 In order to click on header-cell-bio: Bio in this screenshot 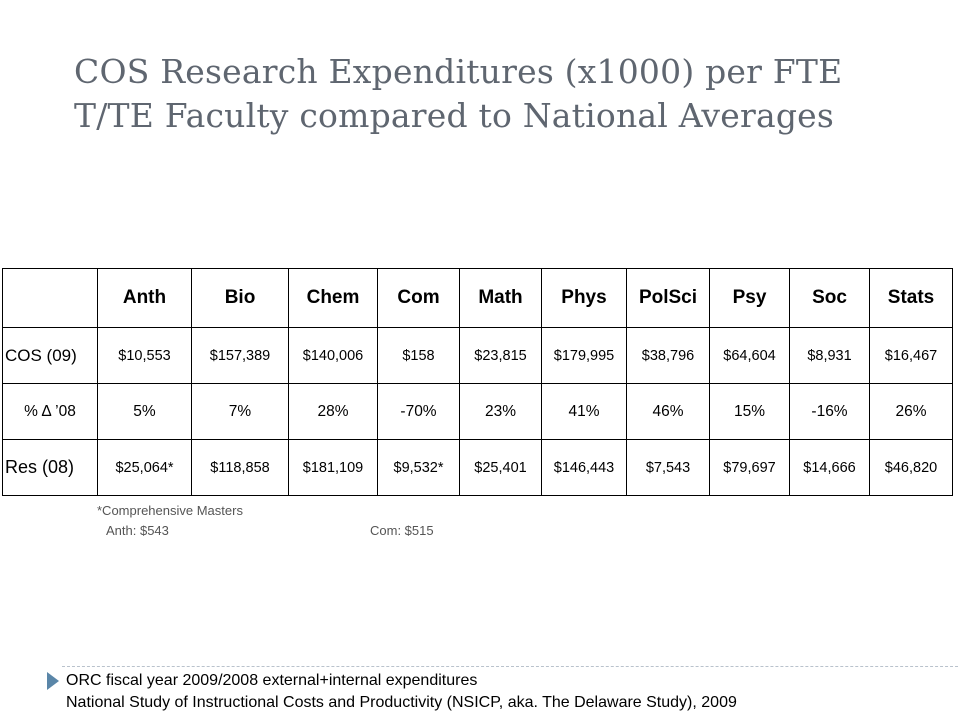, I will do `click(240, 298)`.